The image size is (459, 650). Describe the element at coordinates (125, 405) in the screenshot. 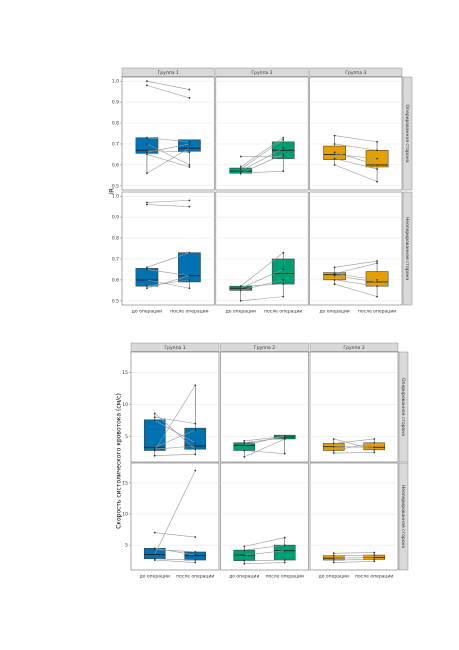

I see `y-tick-label: 10` at that location.